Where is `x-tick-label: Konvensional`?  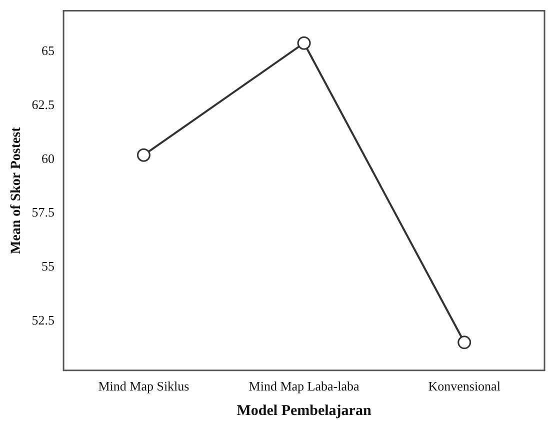 x-tick-label: Konvensional is located at coordinates (464, 386).